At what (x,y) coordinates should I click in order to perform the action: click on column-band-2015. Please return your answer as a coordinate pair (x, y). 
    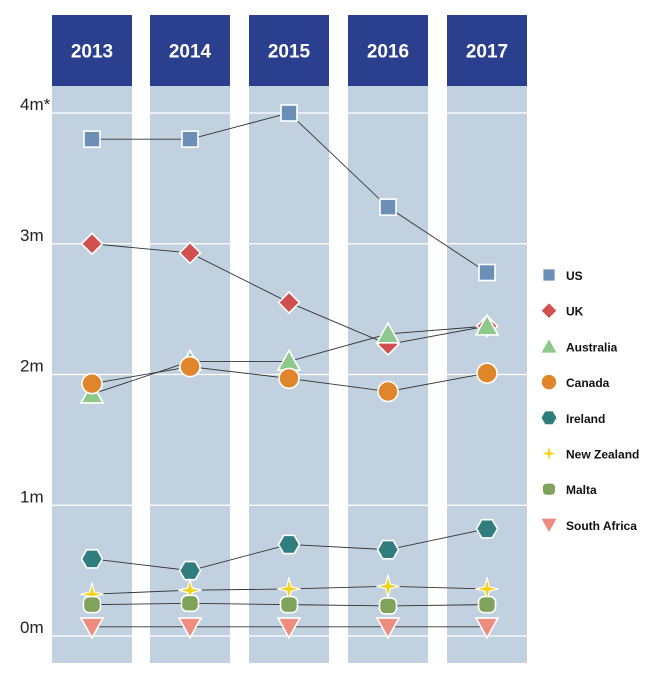
    Looking at the image, I should click on (289, 339).